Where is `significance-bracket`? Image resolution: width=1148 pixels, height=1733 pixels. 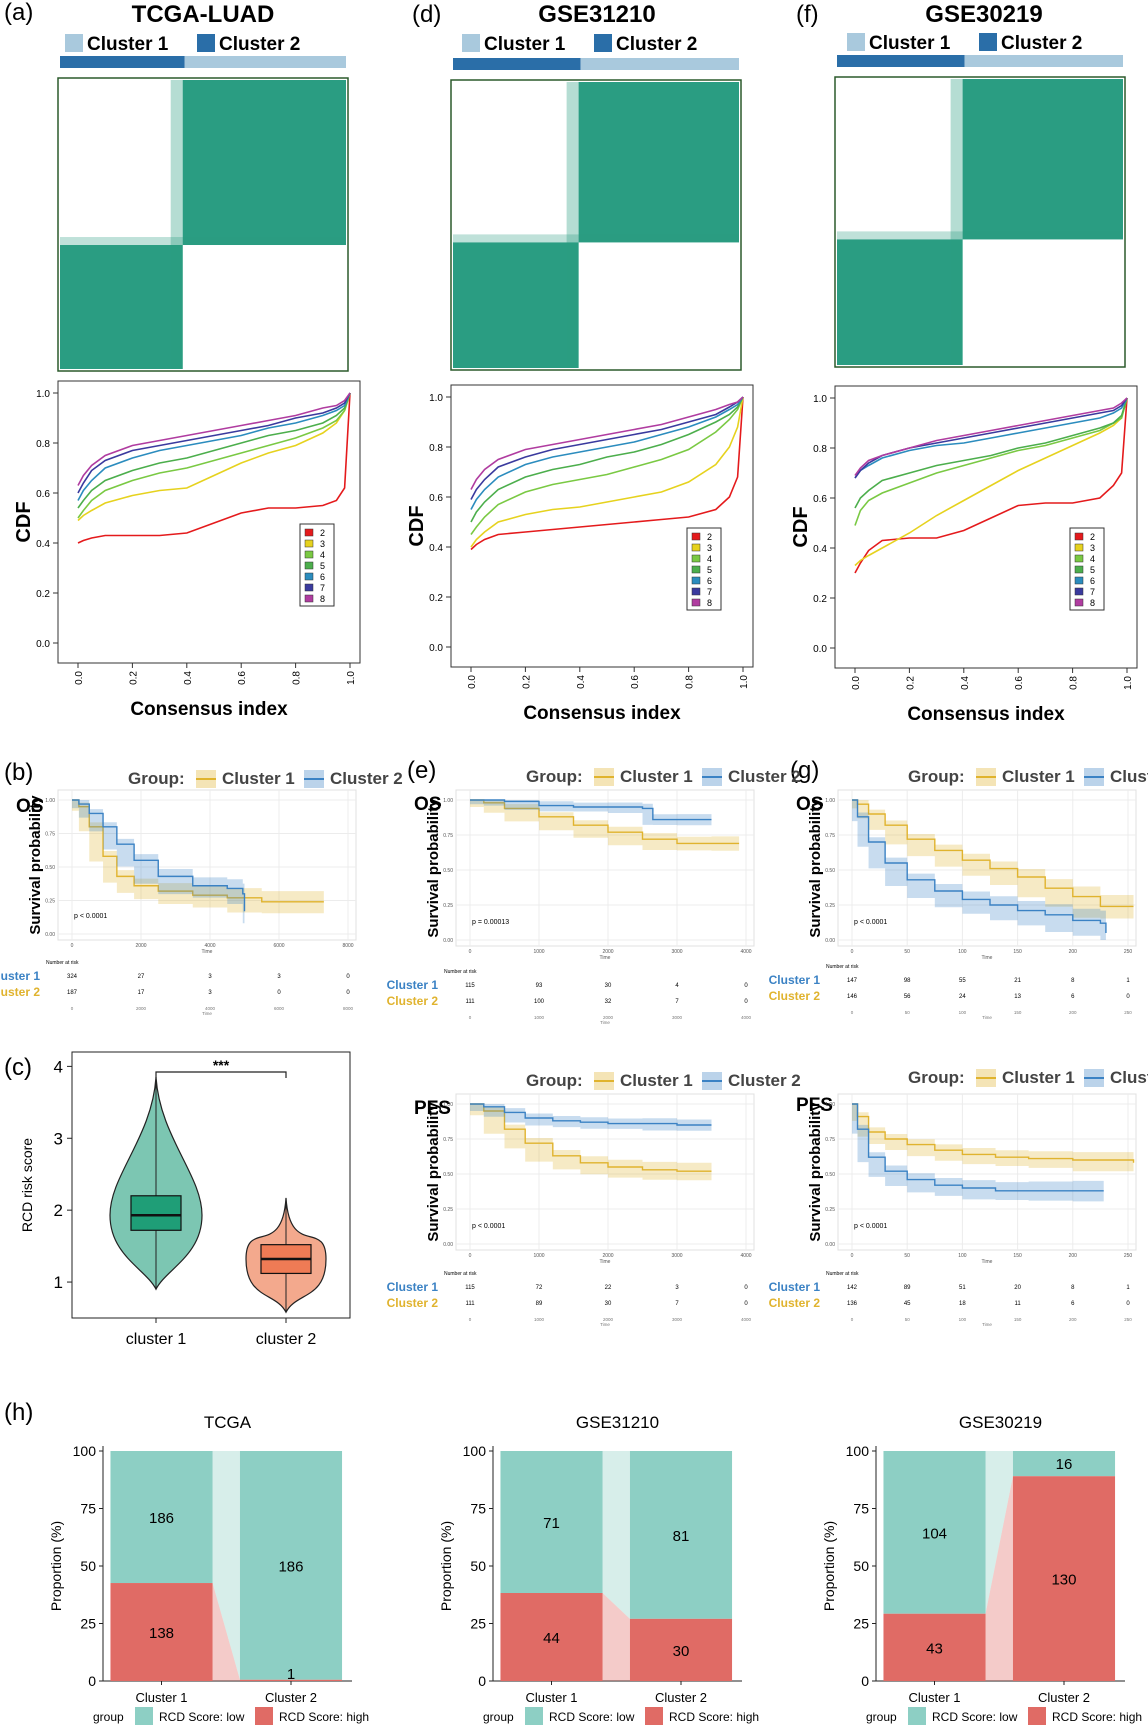
significance-bracket is located at coordinates (221, 1074).